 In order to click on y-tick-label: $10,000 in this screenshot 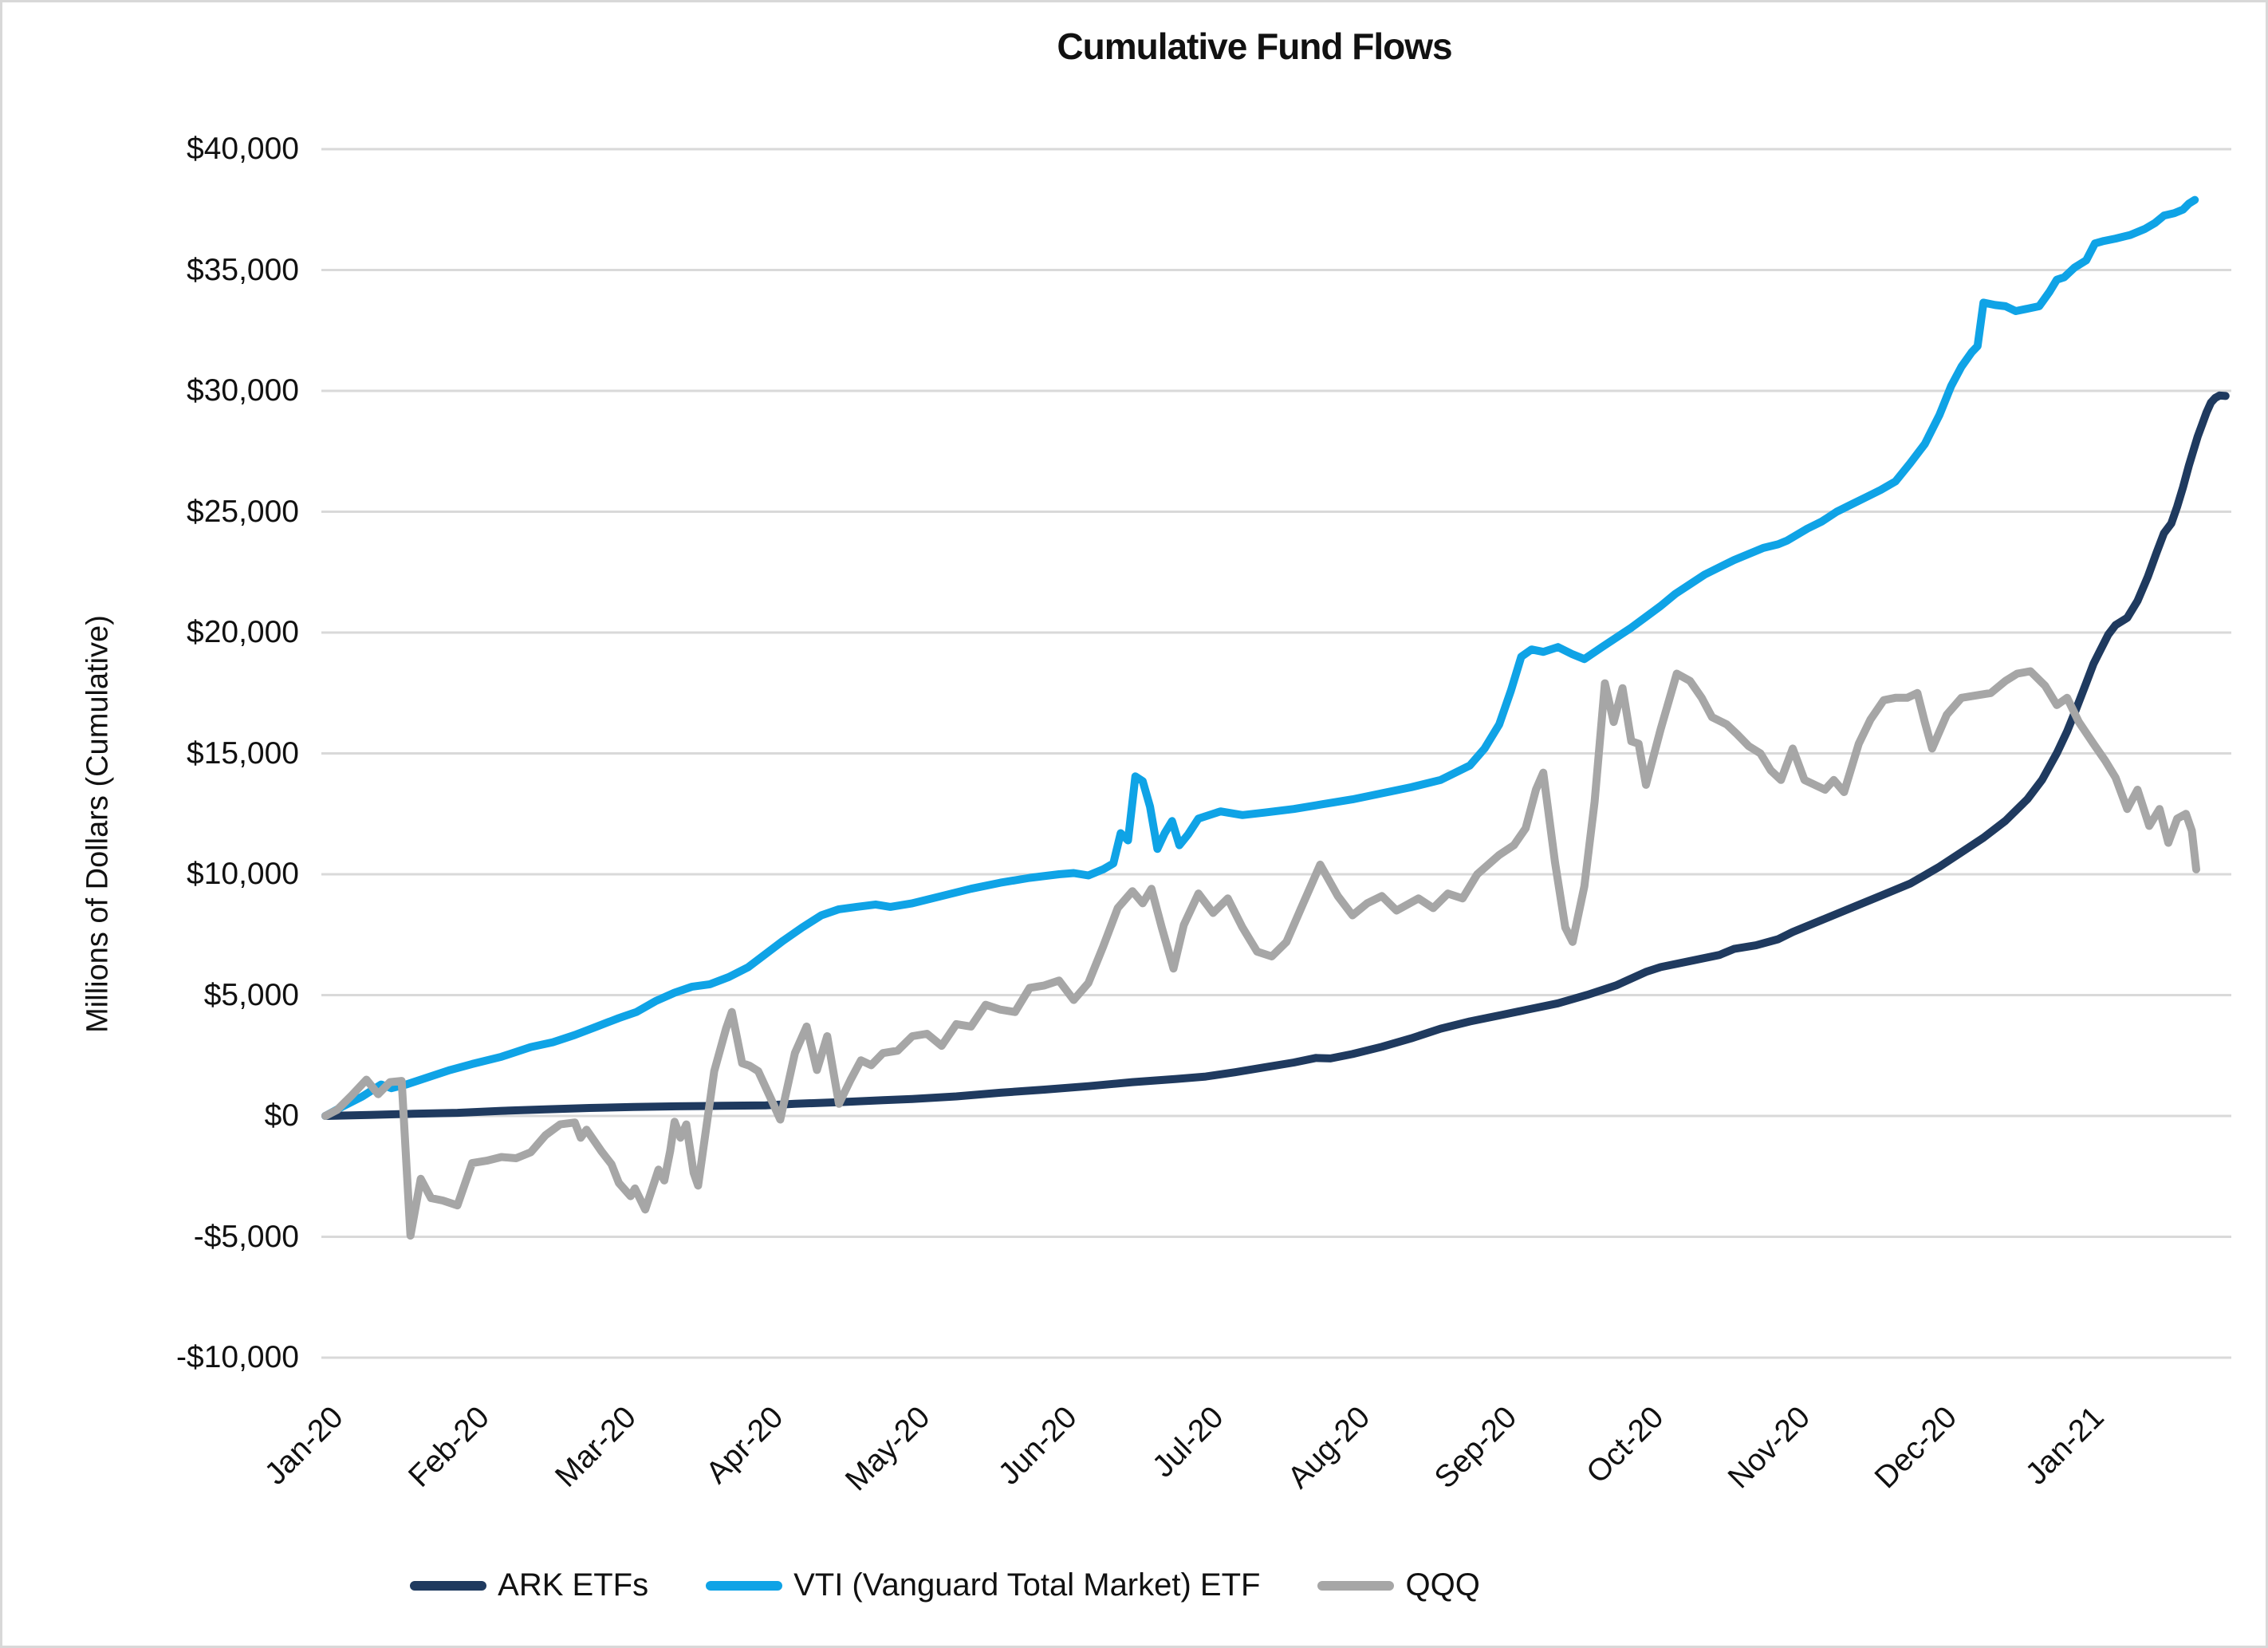, I will do `click(243, 874)`.